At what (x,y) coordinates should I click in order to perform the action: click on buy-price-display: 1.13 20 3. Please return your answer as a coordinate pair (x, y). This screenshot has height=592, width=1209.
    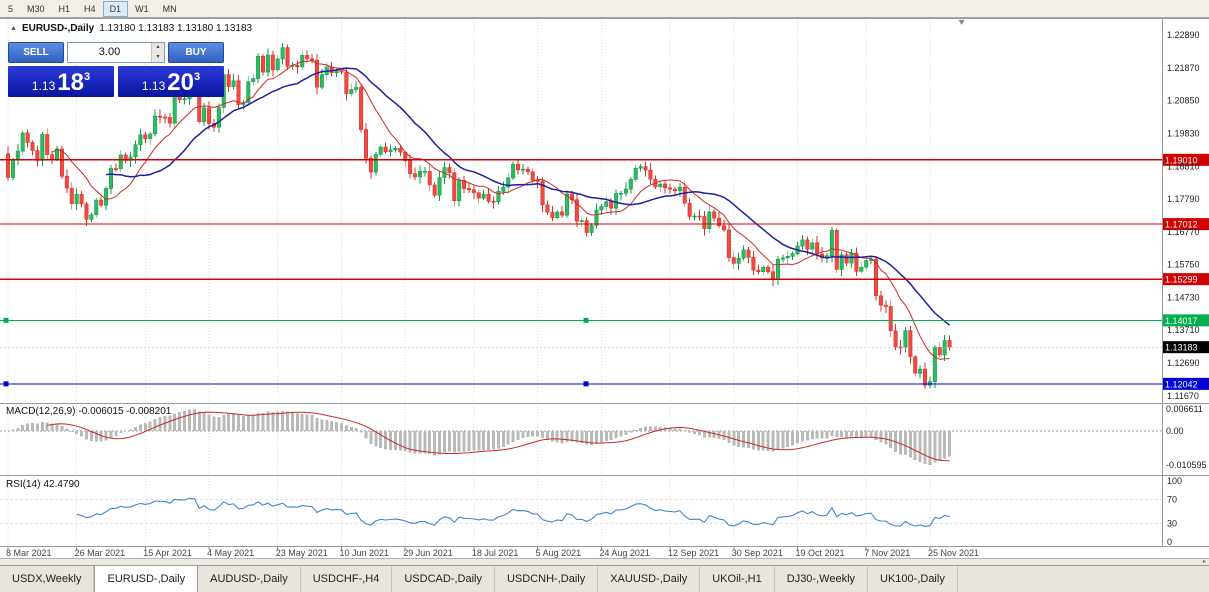
    Looking at the image, I should click on (171, 81).